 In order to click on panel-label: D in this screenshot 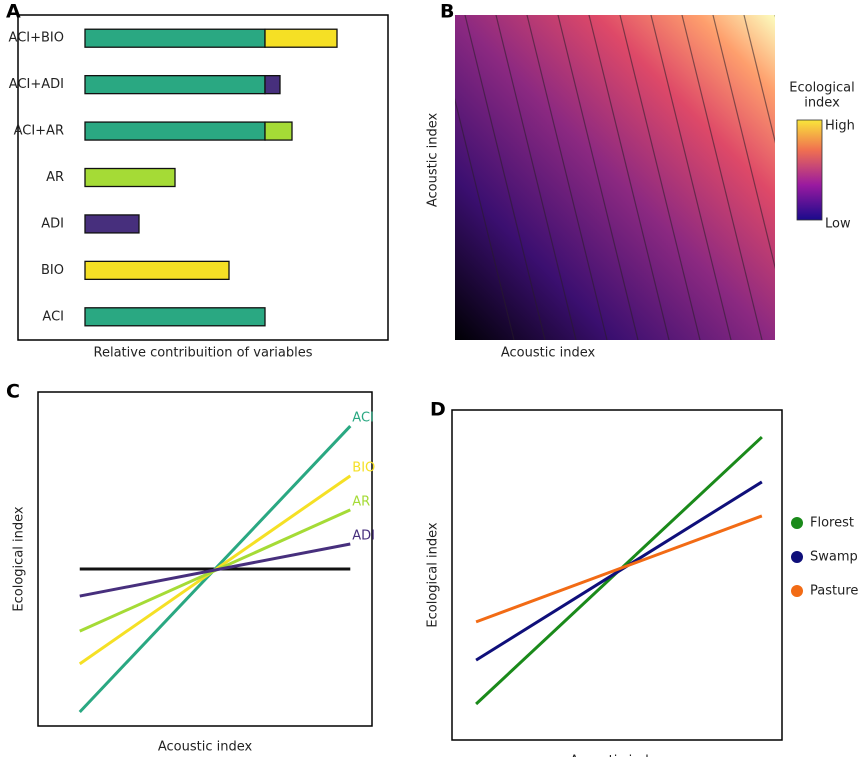, I will do `click(438, 410)`.